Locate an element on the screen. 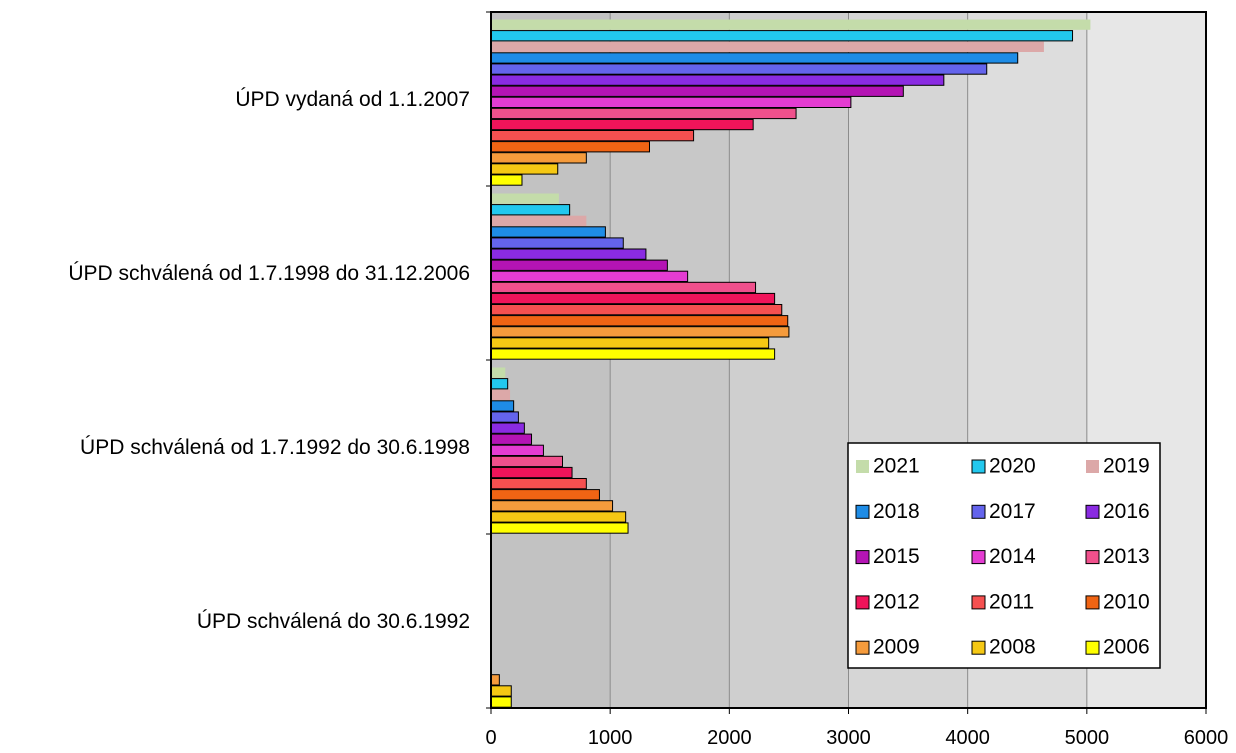 This screenshot has width=1236, height=753. category-label: ÚPD vydaná od 1.1.2007 is located at coordinates (352, 99).